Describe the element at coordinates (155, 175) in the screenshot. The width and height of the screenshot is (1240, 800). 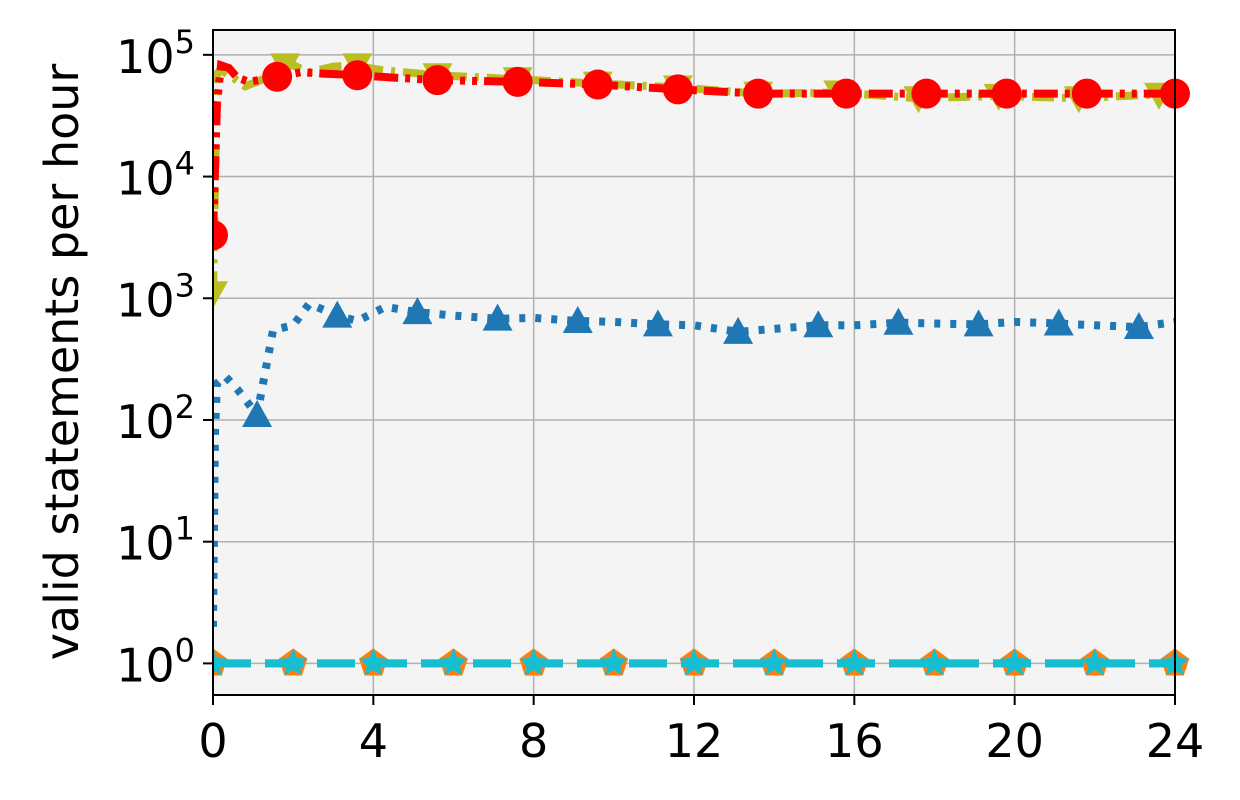
I see `y-tick-label: 10⁴` at that location.